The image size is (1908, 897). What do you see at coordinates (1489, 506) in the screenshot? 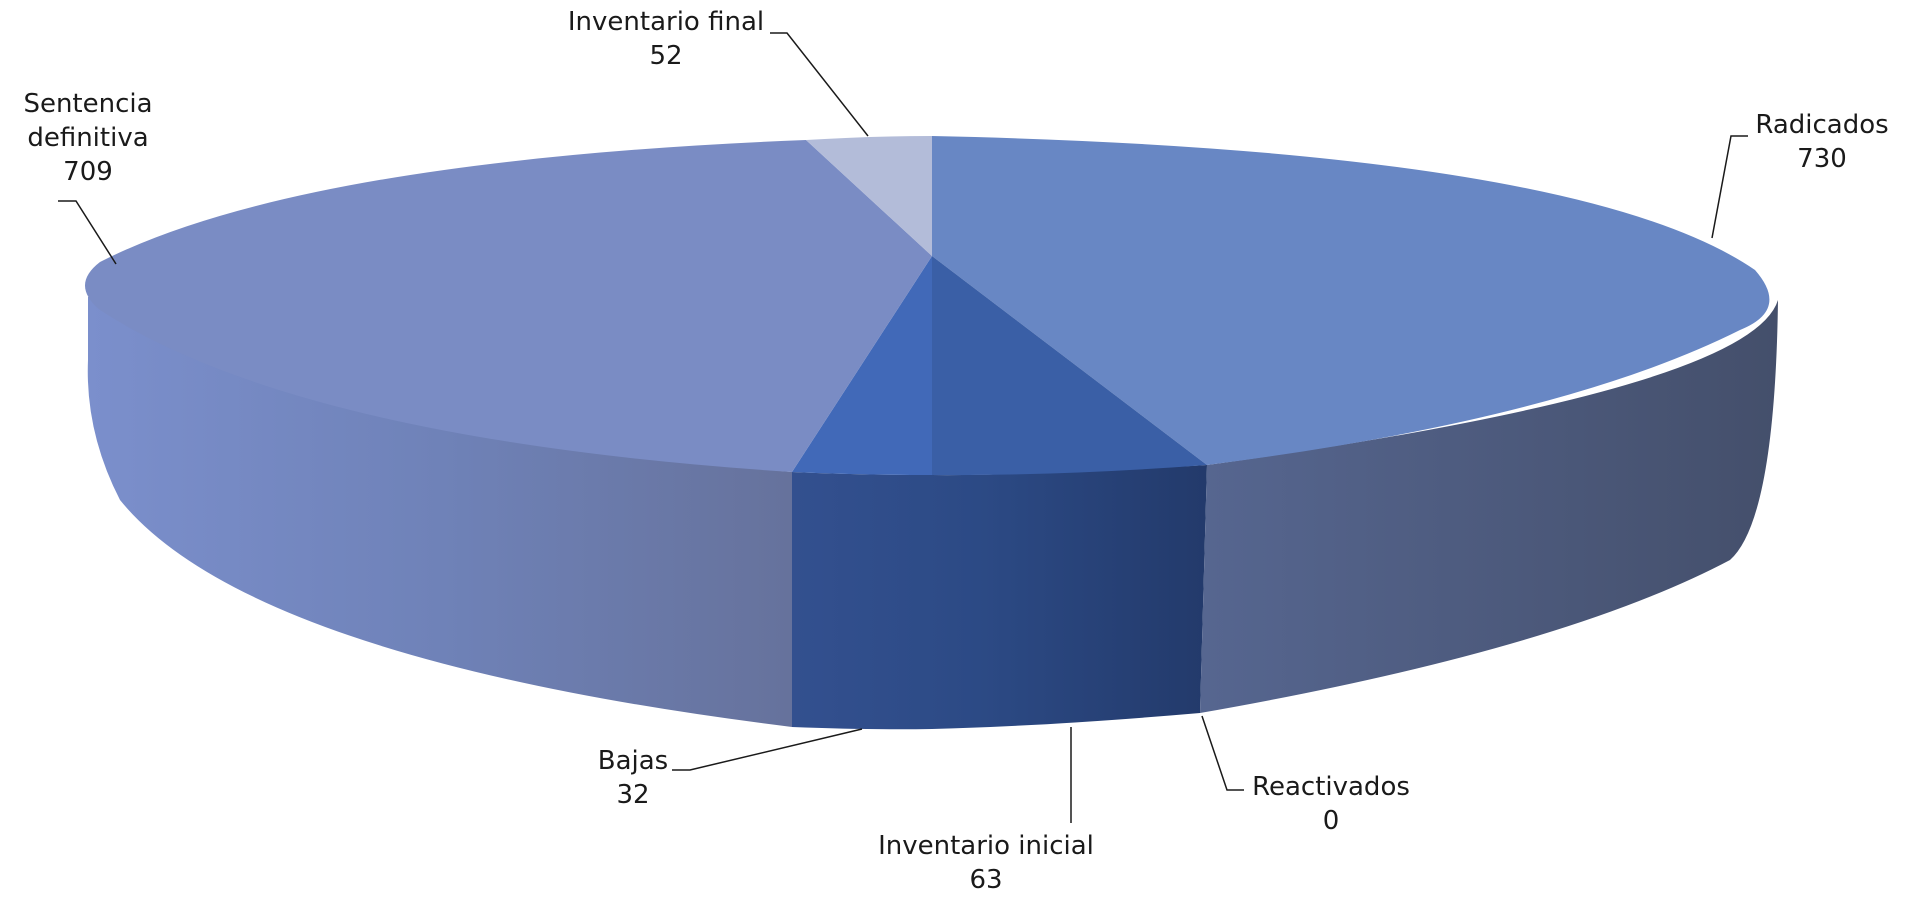
I see `side-radicados` at bounding box center [1489, 506].